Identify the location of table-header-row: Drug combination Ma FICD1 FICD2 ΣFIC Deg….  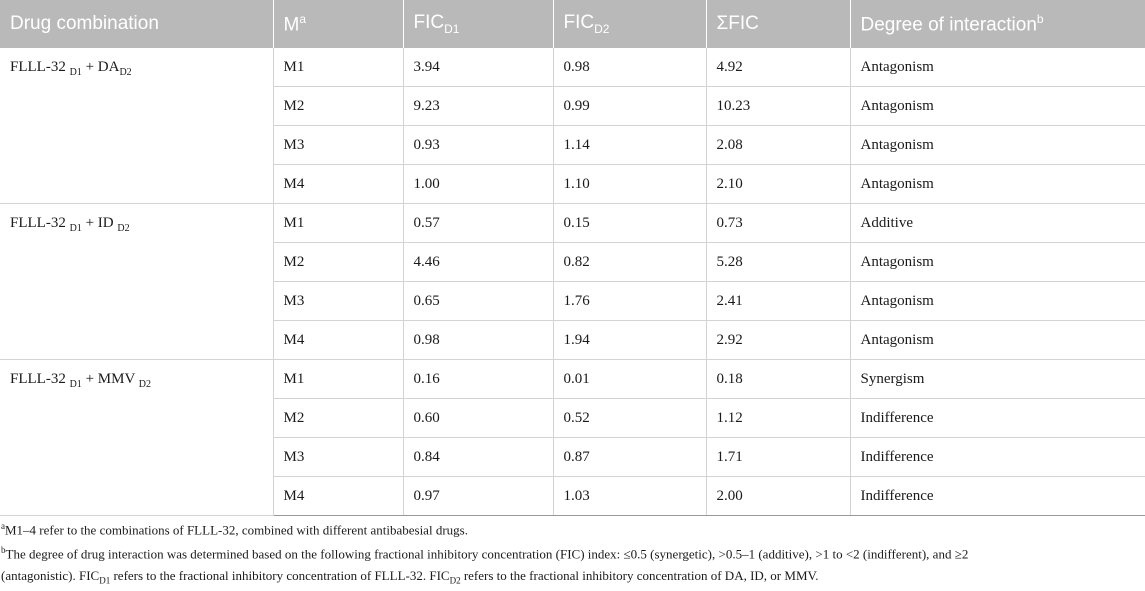
(572, 24).